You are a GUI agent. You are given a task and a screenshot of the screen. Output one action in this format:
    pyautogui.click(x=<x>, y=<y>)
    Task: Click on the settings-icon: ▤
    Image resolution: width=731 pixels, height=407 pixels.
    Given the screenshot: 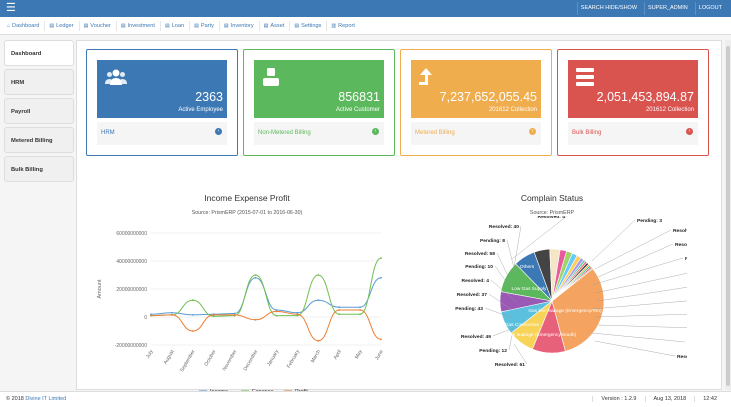 What is the action you would take?
    pyautogui.click(x=297, y=25)
    